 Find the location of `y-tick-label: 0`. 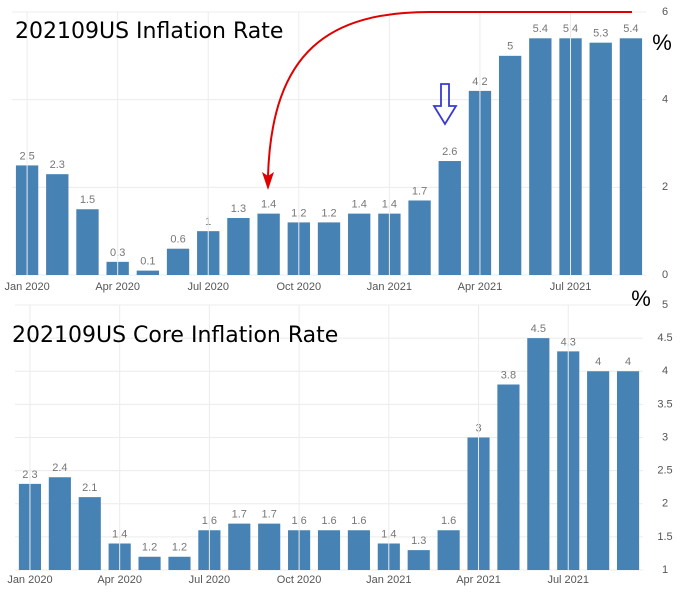

y-tick-label: 0 is located at coordinates (665, 275).